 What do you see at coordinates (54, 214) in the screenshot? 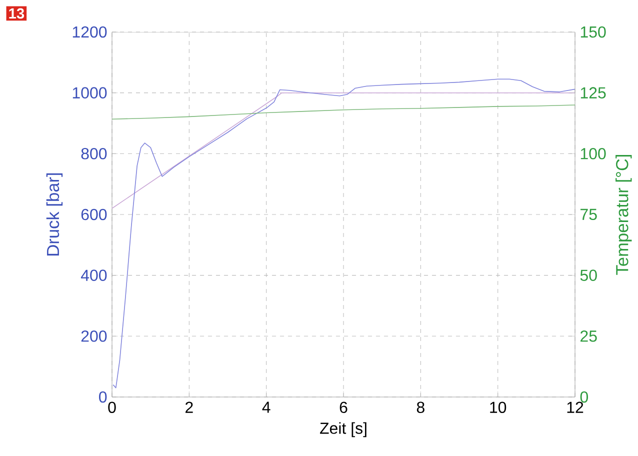
I see `y-axis-title: Druck [bar]` at bounding box center [54, 214].